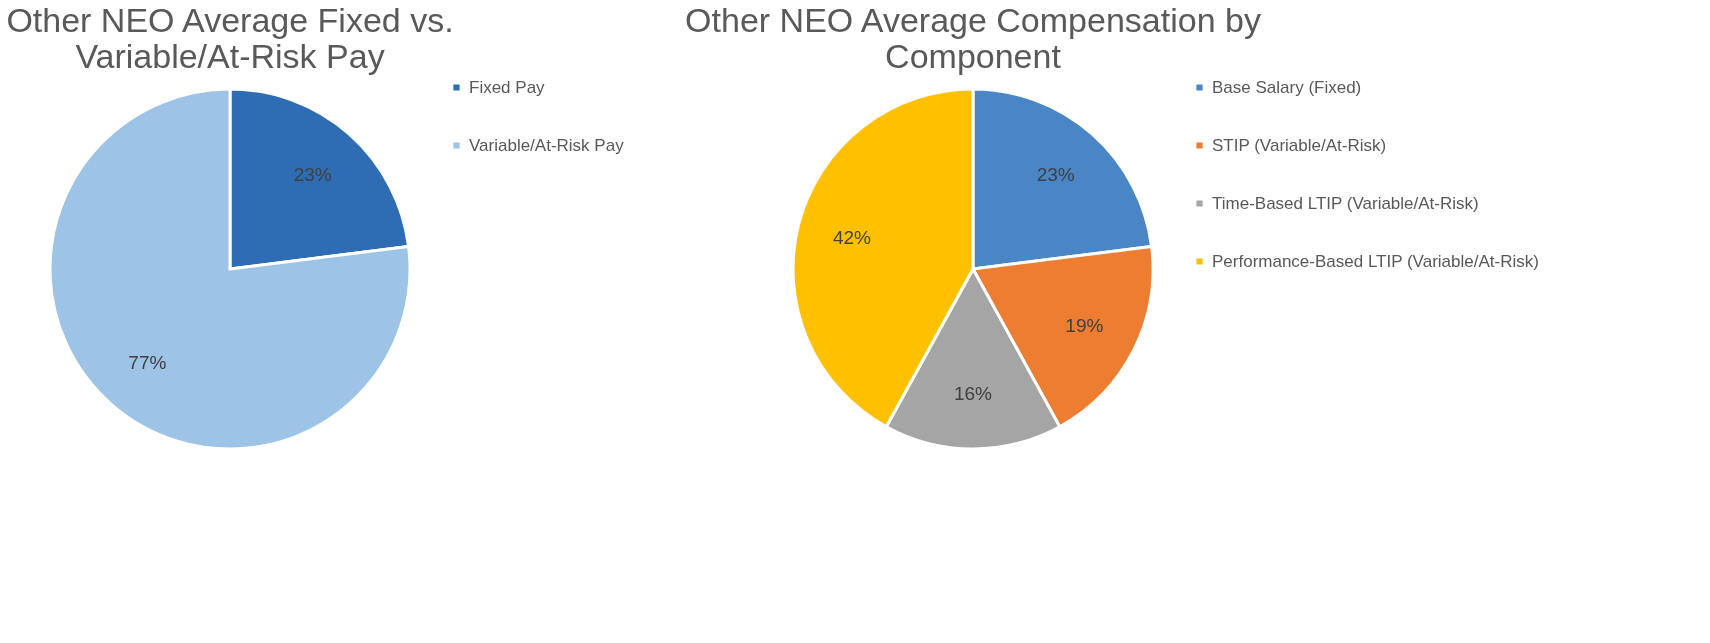  Describe the element at coordinates (852, 237) in the screenshot. I see `data-label: 42%` at that location.